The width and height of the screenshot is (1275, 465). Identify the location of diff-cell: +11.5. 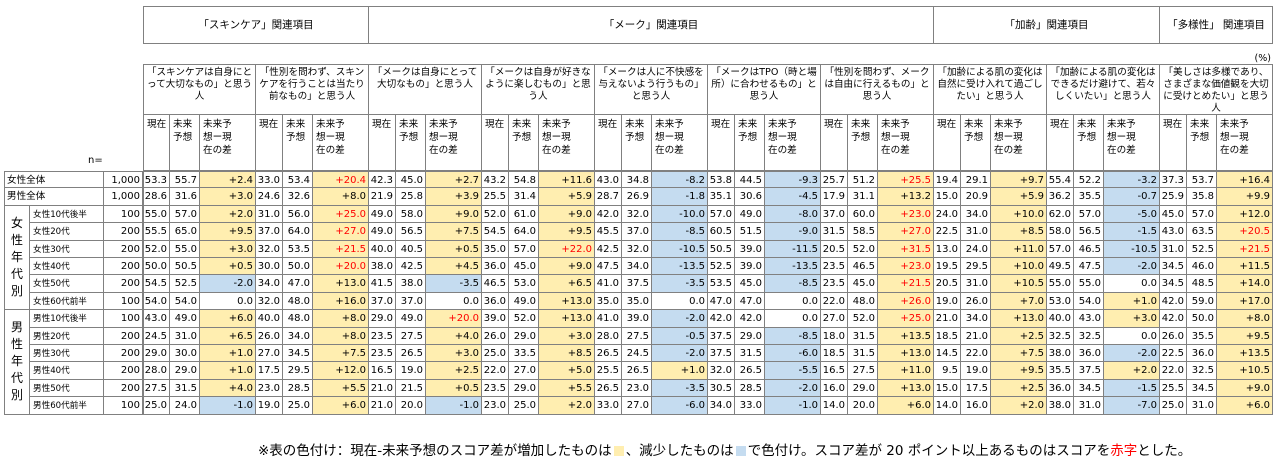
(1245, 267).